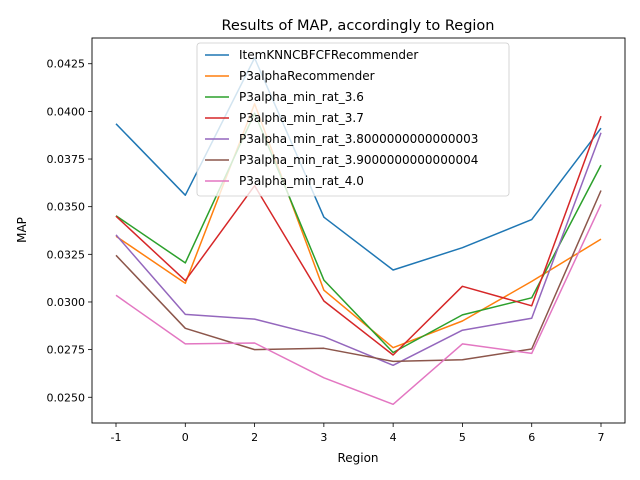  Describe the element at coordinates (22, 230) in the screenshot. I see `y-axis-label: MAP` at that location.